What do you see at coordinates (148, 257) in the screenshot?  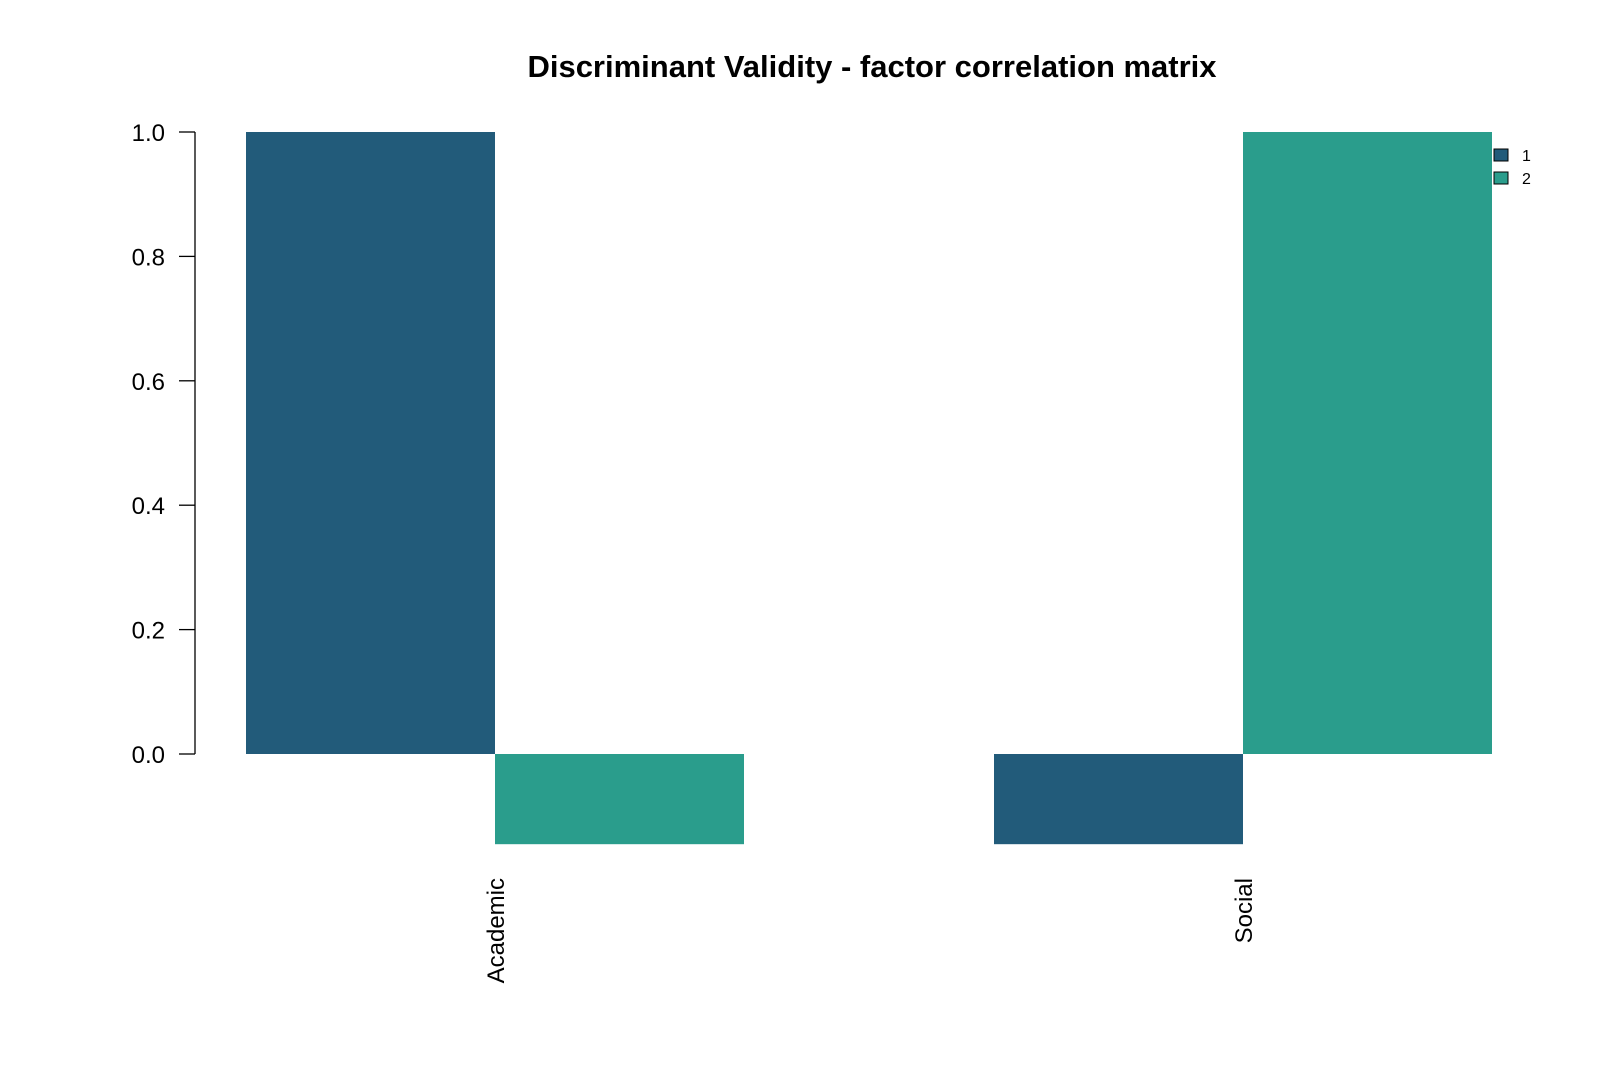 I see `y-tick-label: 0.8` at bounding box center [148, 257].